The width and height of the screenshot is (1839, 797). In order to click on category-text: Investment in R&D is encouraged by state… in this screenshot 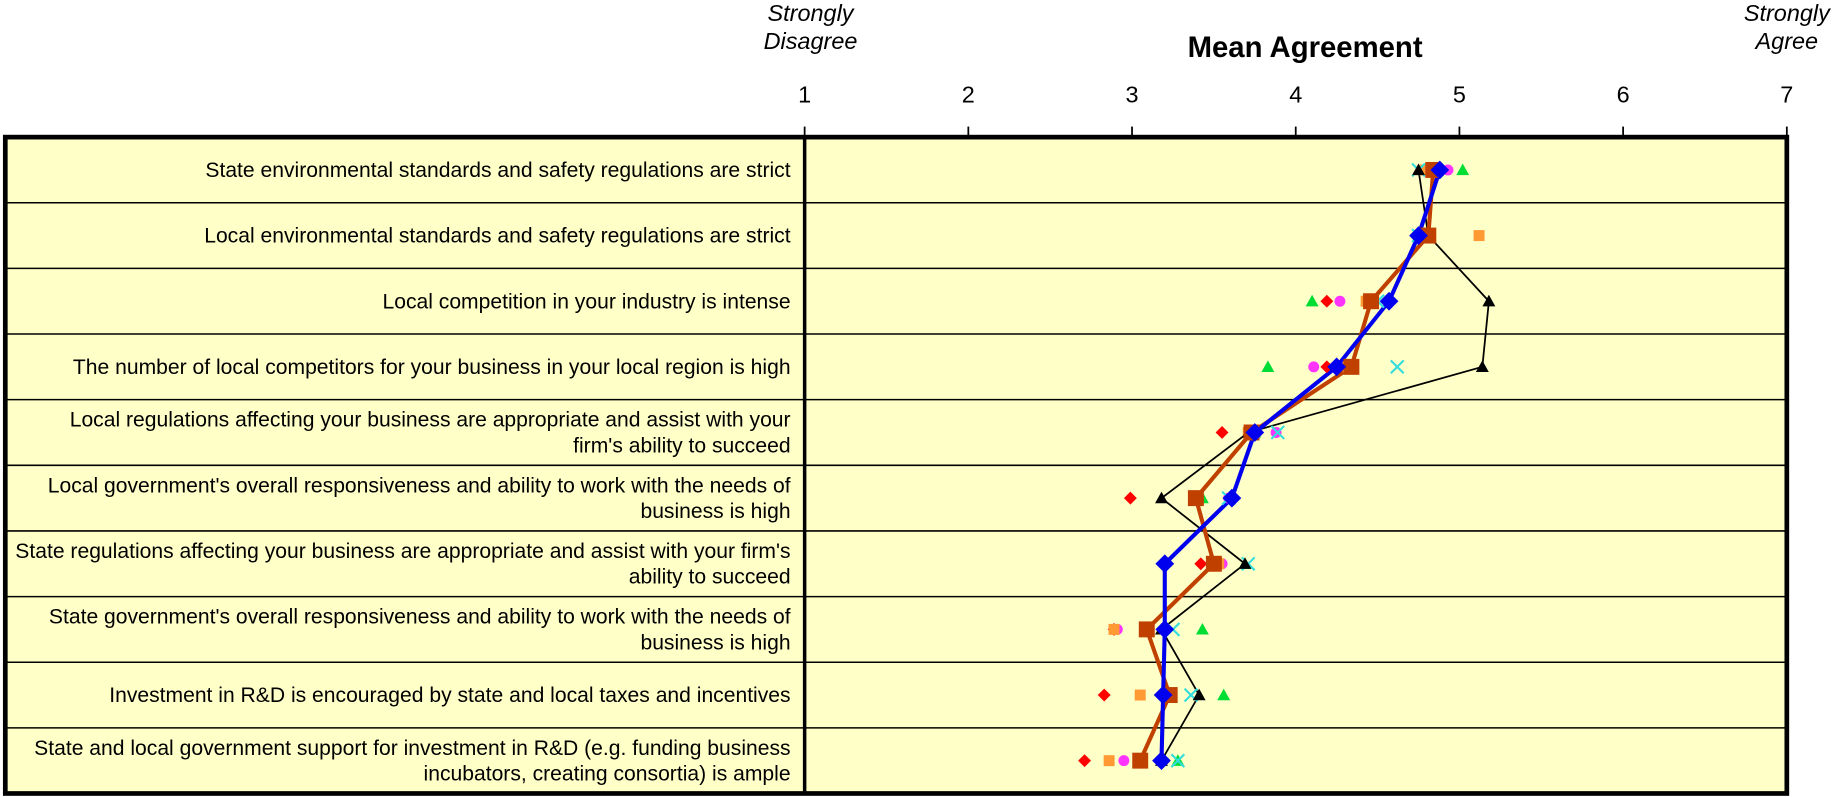, I will do `click(450, 695)`.